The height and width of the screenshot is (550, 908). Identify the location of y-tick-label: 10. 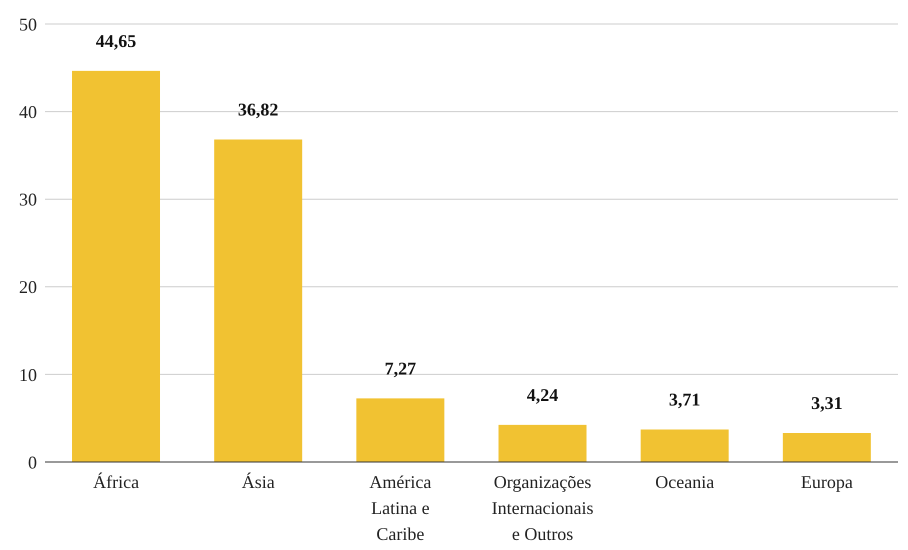
(28, 374).